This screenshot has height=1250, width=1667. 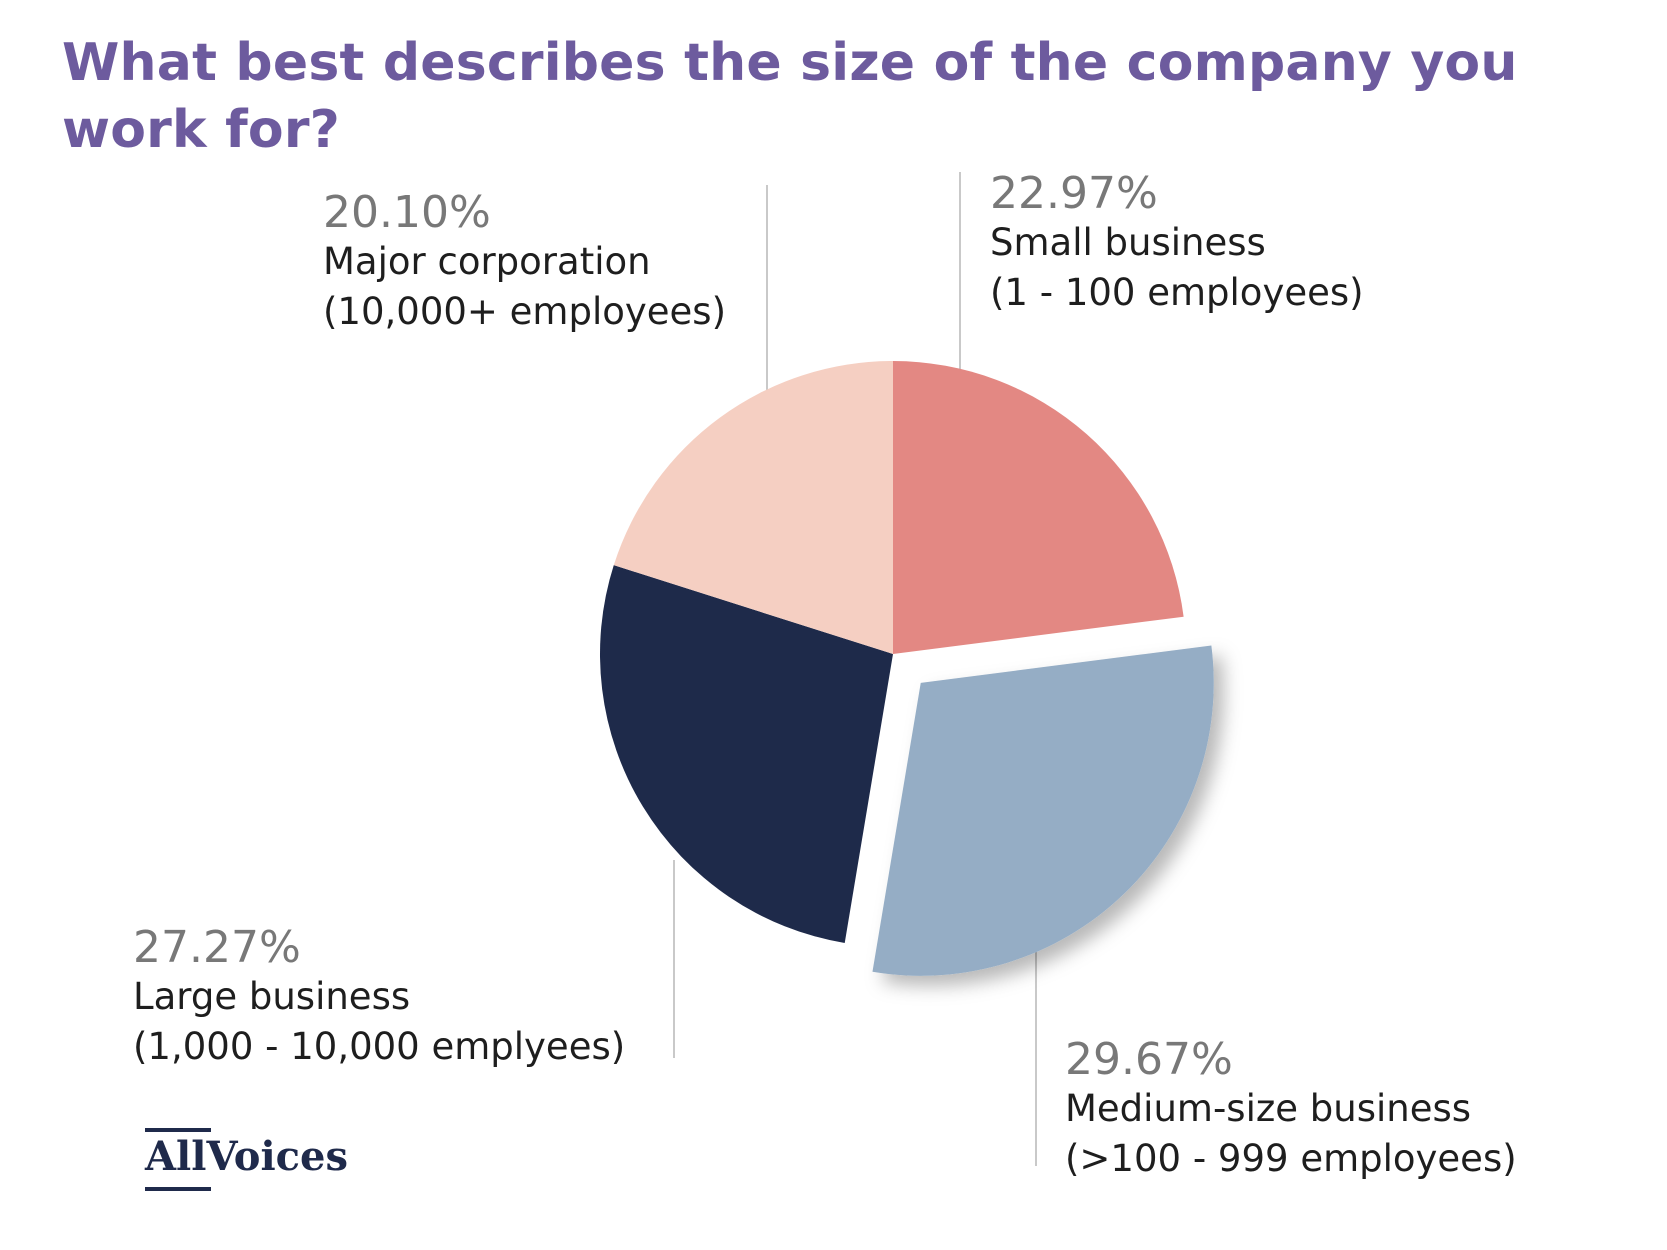 What do you see at coordinates (379, 1046) in the screenshot?
I see `detail-large-business: (1,000 - 10,000 emplyees)` at bounding box center [379, 1046].